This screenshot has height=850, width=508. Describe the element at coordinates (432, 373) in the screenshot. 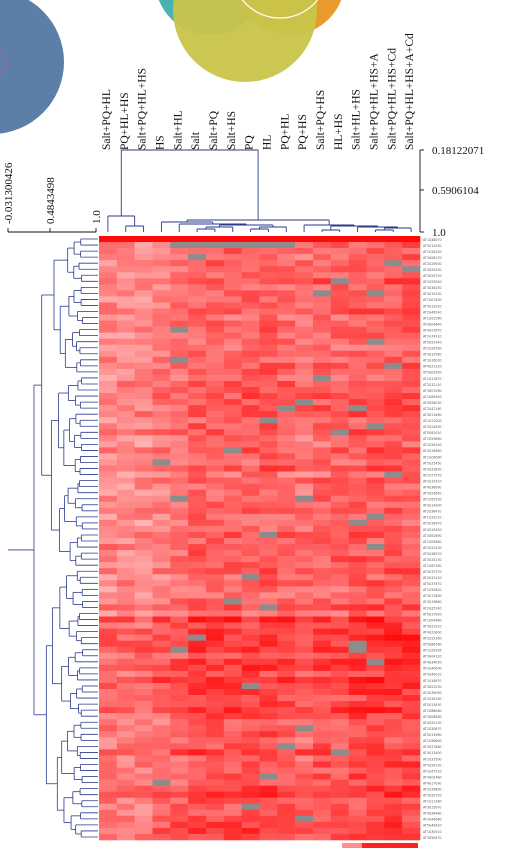

I see `row-label: AT5G02500` at that location.